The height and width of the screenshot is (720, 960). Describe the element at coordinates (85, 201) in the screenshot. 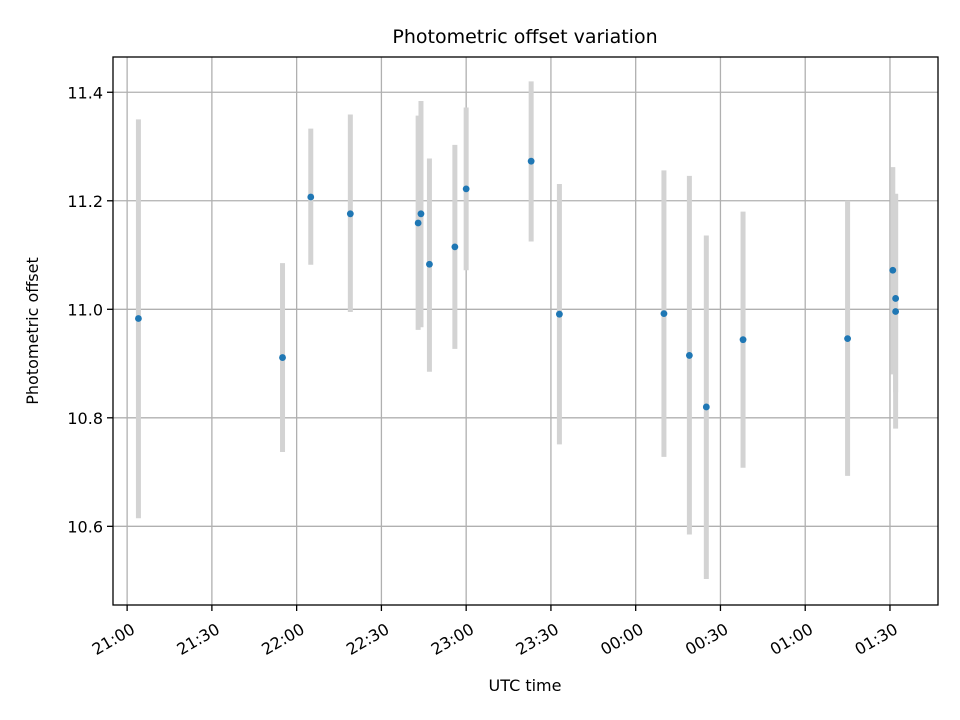

I see `y-tick-label: 11.2` at that location.